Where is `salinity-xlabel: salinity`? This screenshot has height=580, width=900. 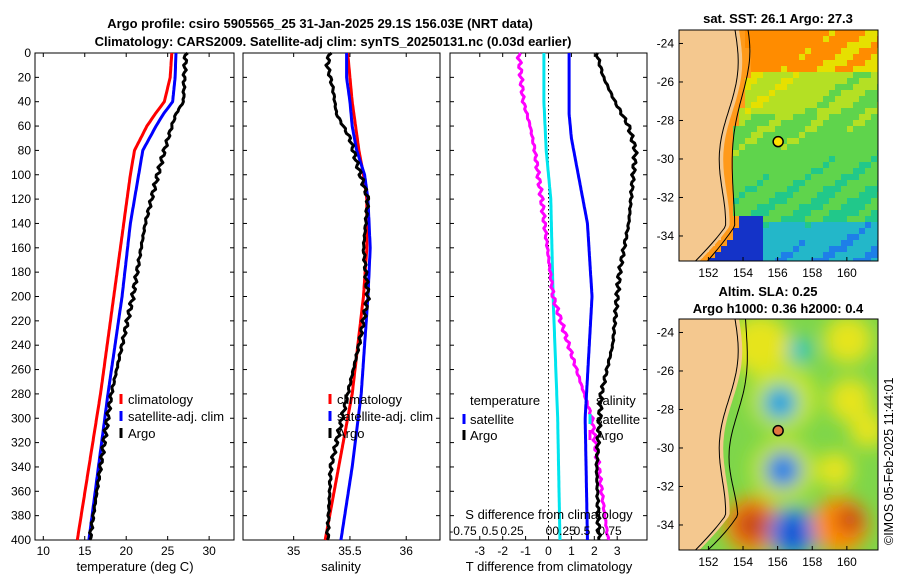 salinity-xlabel: salinity is located at coordinates (341, 566).